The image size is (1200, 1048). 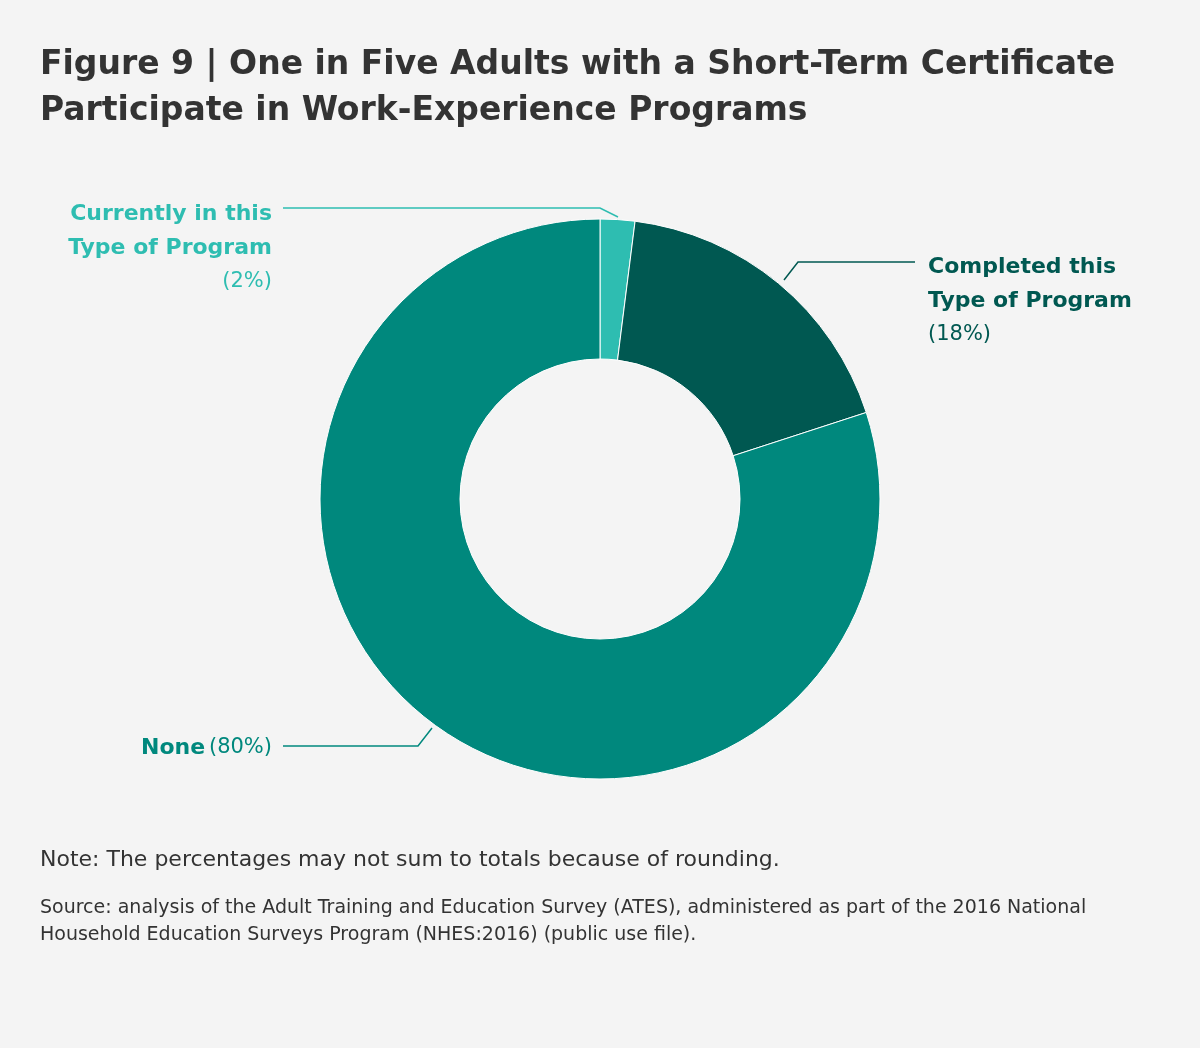 What do you see at coordinates (1030, 282) in the screenshot?
I see `slice-label: Completed this Type of Program` at bounding box center [1030, 282].